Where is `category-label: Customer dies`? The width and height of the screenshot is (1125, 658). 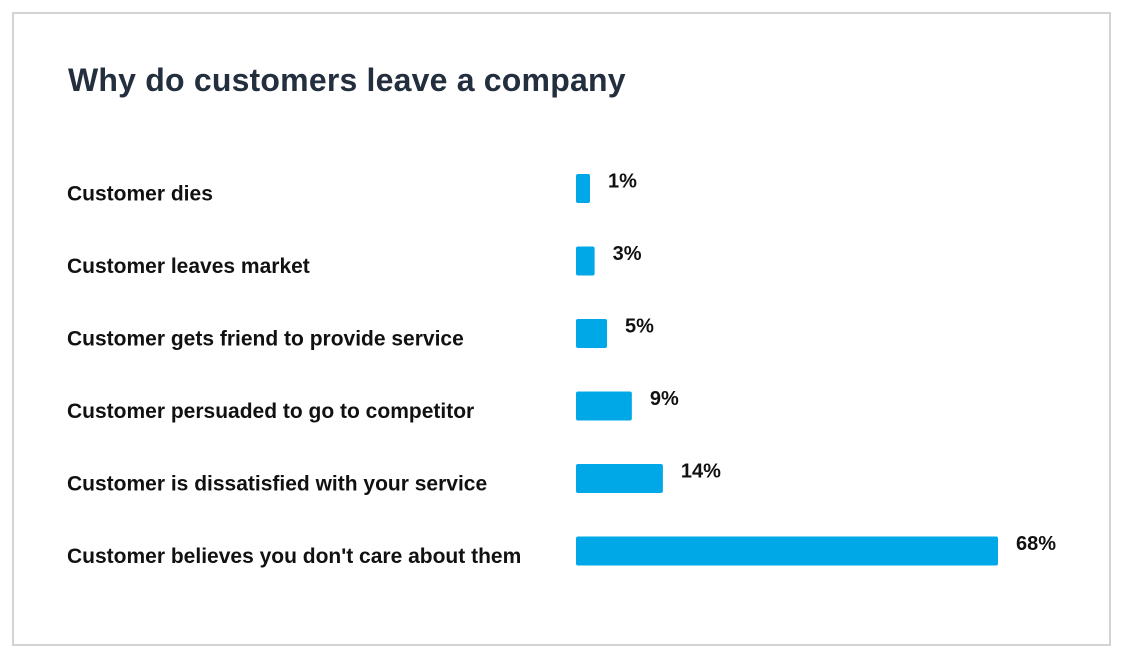 category-label: Customer dies is located at coordinates (140, 194).